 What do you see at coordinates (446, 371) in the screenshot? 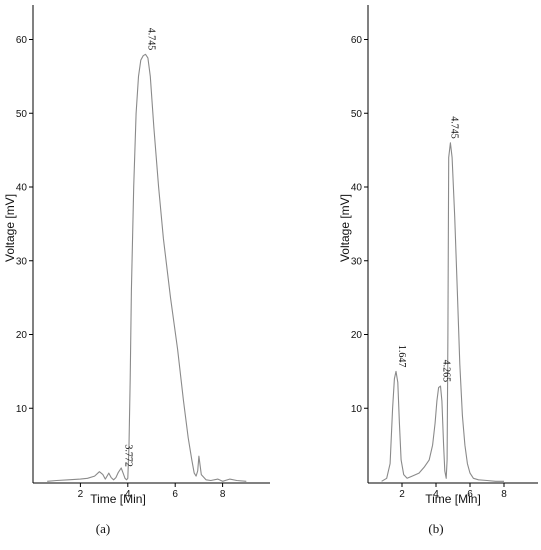
I see `peak-retention-label: 4.265` at bounding box center [446, 371].